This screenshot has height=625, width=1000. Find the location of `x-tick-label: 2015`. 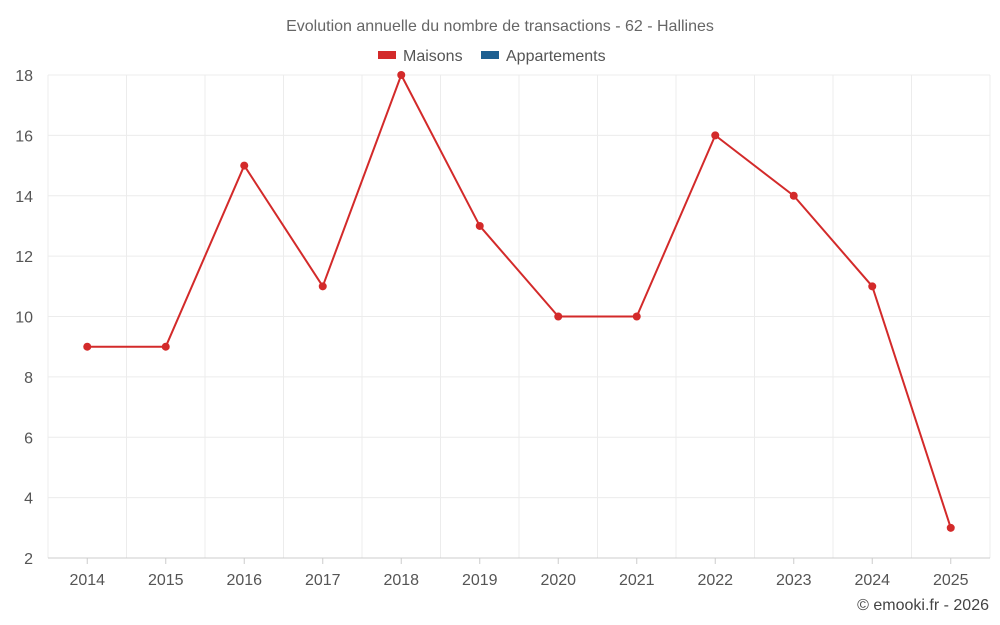

x-tick-label: 2015 is located at coordinates (166, 580).